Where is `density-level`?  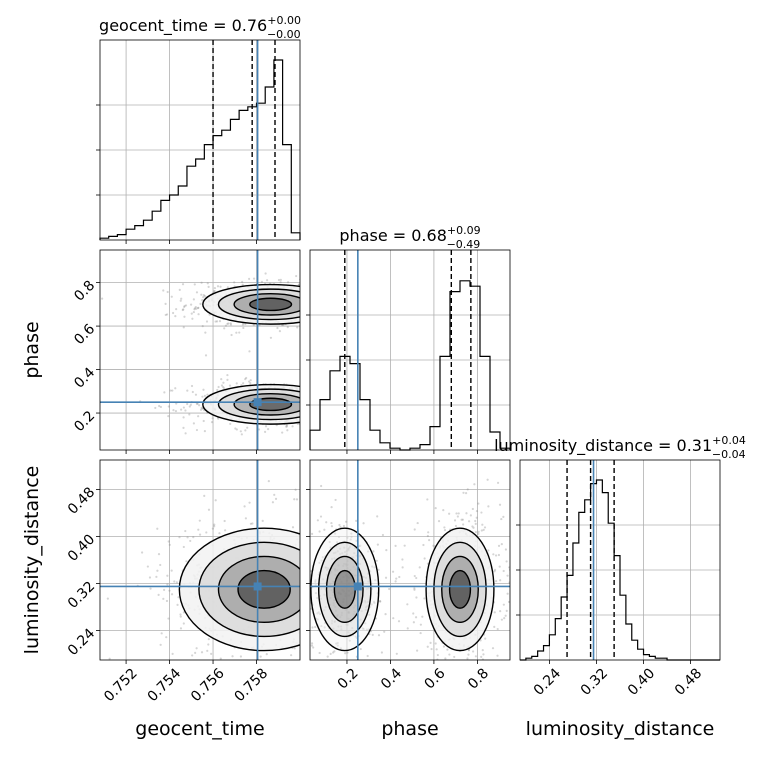
density-level is located at coordinates (264, 589).